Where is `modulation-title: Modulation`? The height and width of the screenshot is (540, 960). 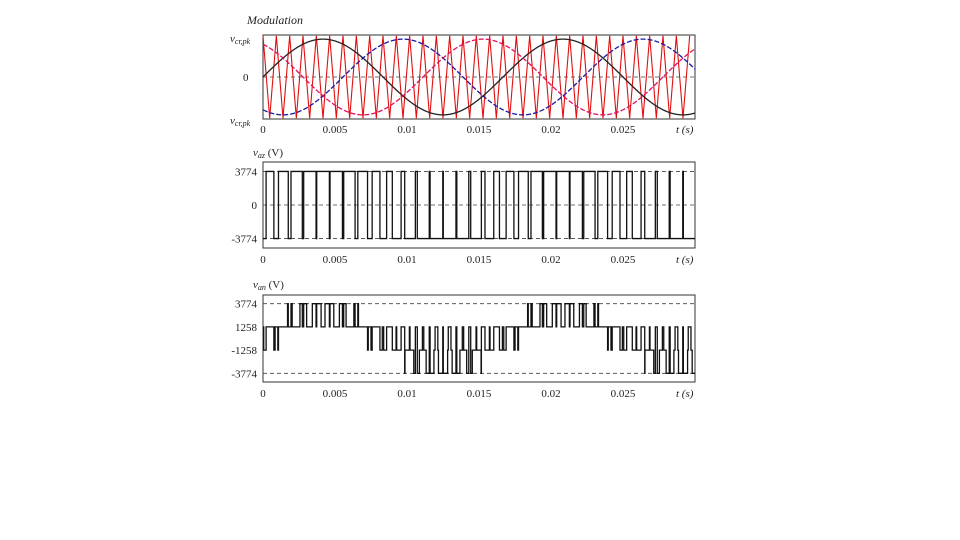
modulation-title: Modulation is located at coordinates (274, 20).